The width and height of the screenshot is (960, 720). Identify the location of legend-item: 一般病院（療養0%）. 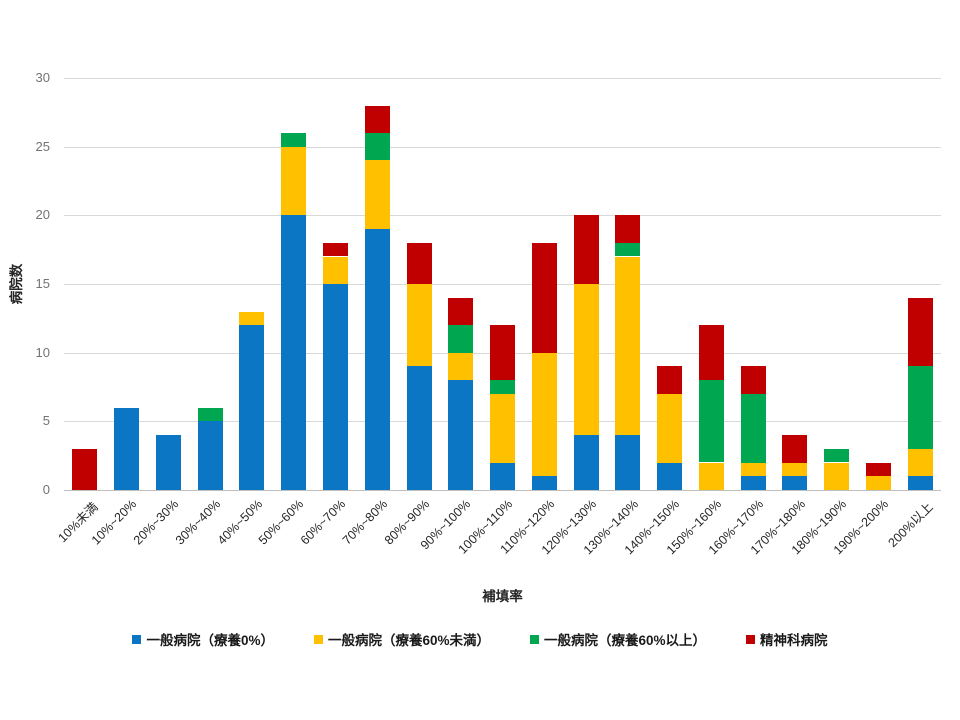
(203, 639).